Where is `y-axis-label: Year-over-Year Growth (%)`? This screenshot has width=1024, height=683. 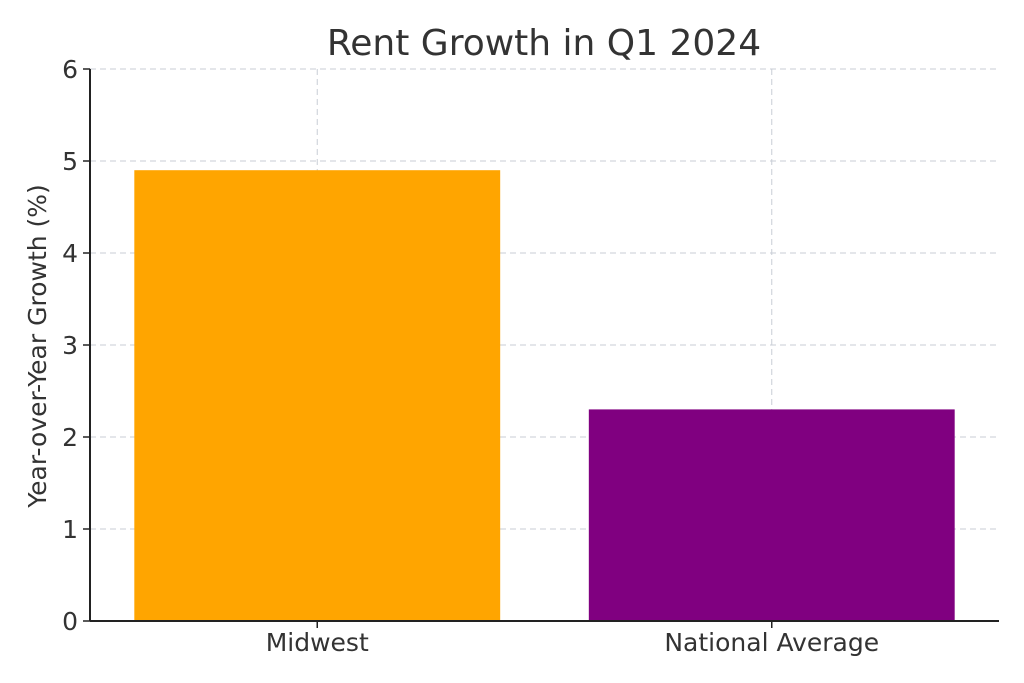 y-axis-label: Year-over-Year Growth (%) is located at coordinates (37, 346).